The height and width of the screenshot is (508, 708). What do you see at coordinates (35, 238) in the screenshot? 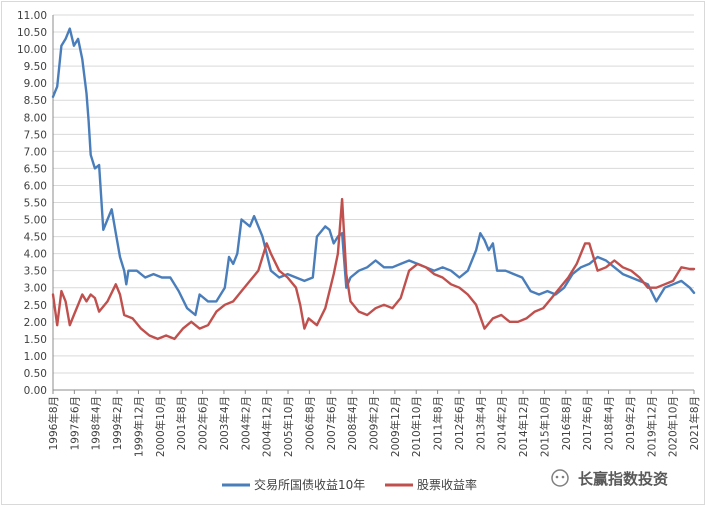
I see `y-tick-label: 4.50` at bounding box center [35, 238].